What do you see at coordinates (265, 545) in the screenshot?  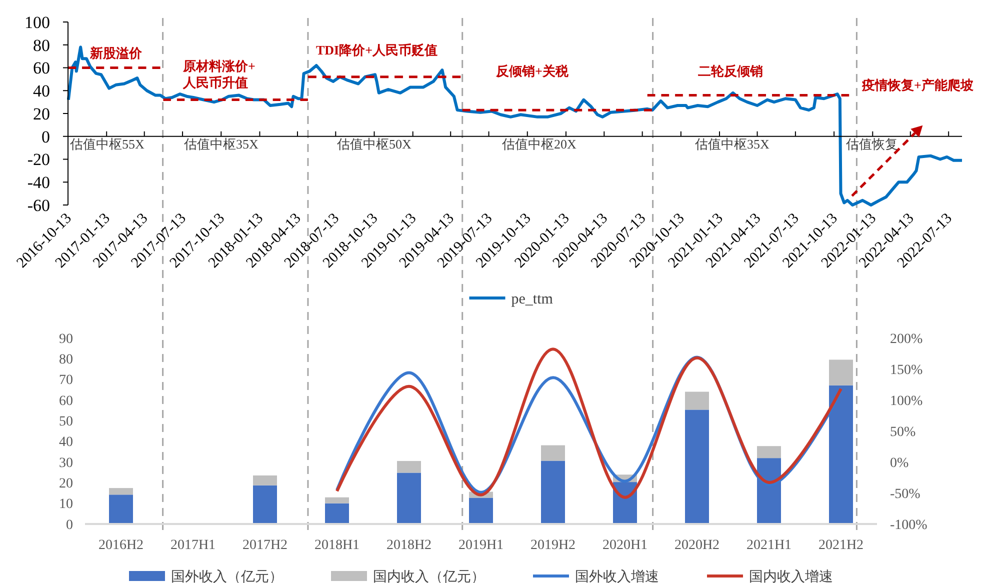 I see `x-tick-label: 2017H2` at bounding box center [265, 545].